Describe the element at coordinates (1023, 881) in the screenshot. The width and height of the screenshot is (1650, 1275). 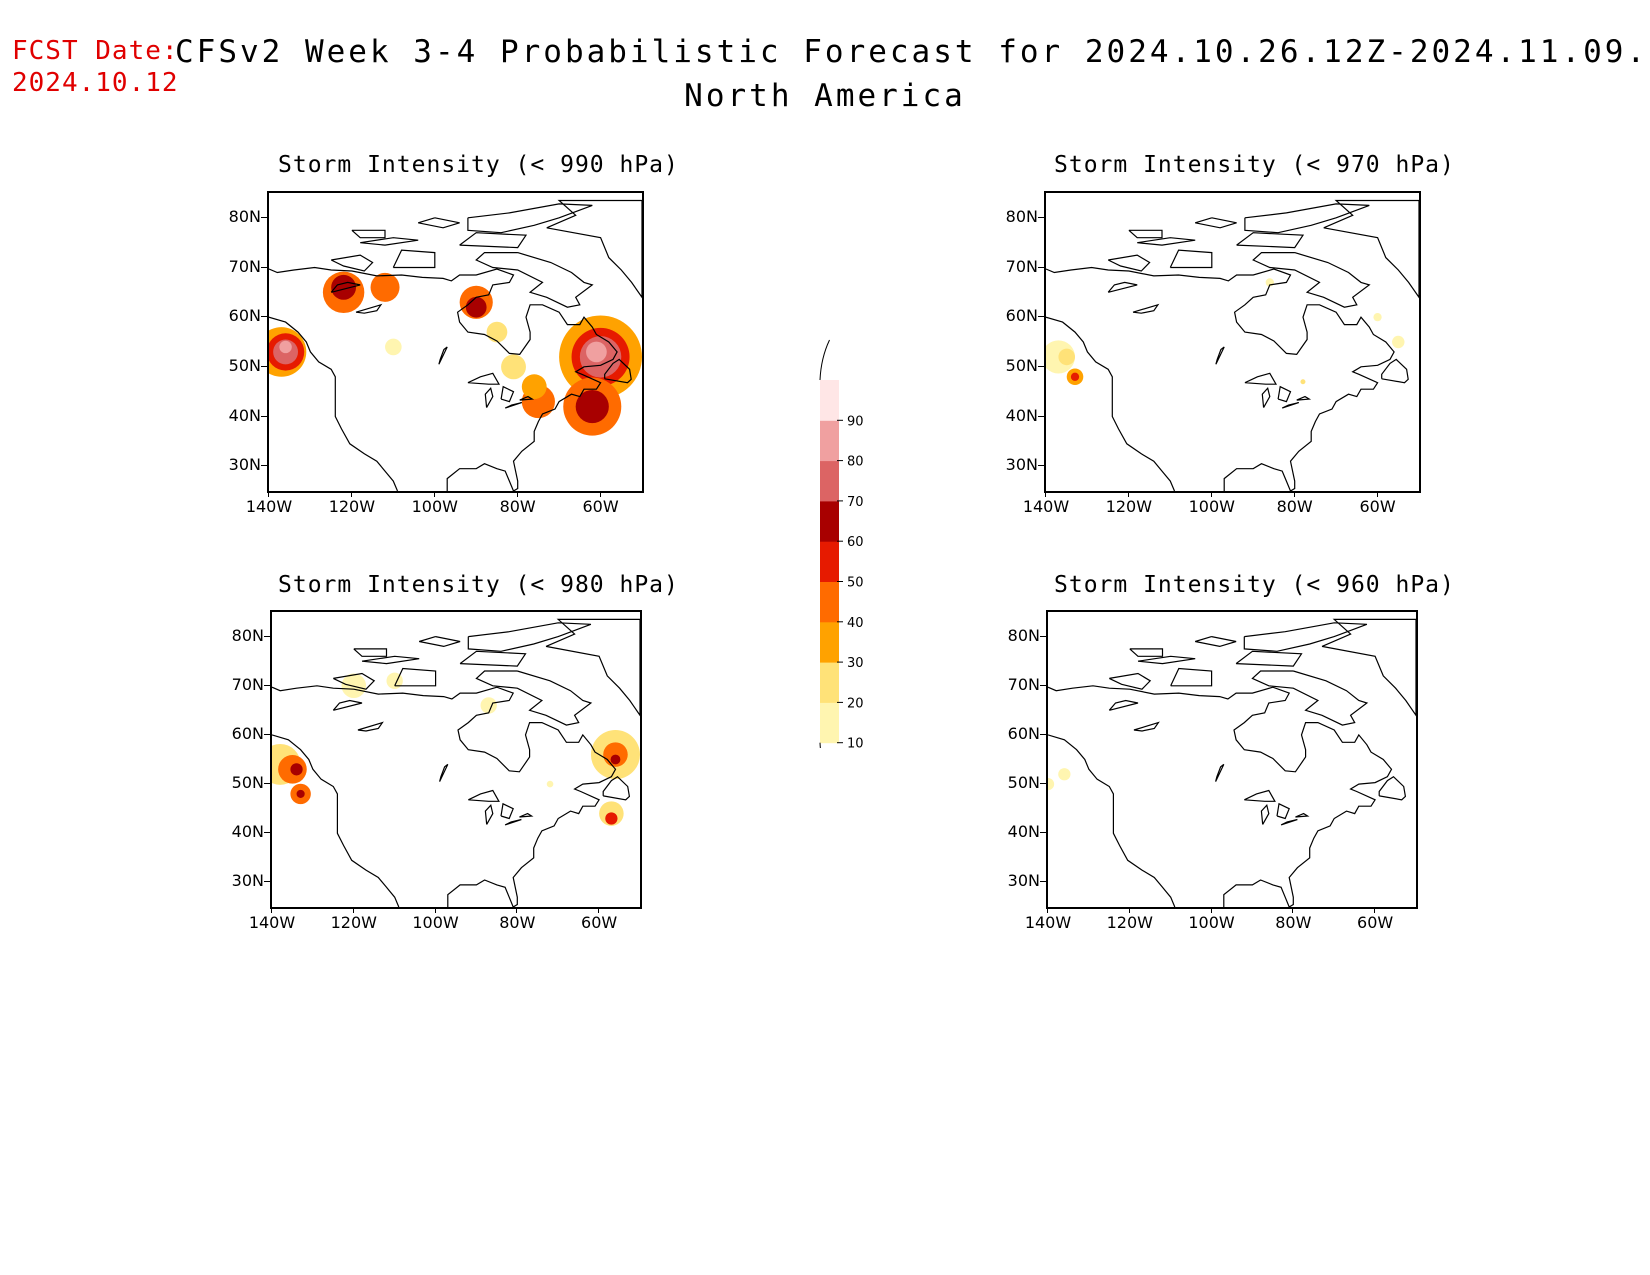
I see `lat-tick-label: 30N` at that location.